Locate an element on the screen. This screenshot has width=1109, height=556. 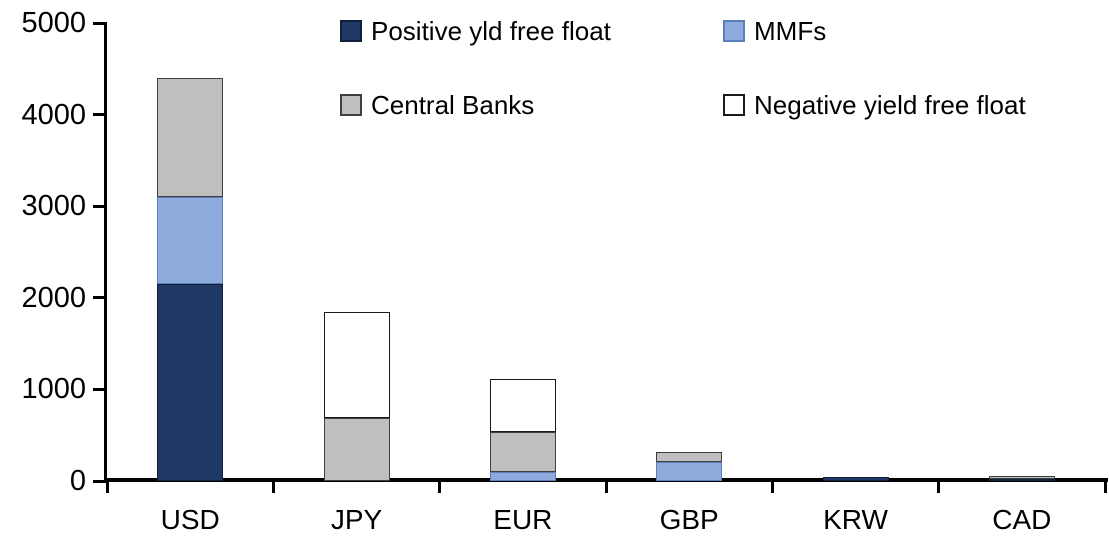
legend-label: MMFs is located at coordinates (790, 31).